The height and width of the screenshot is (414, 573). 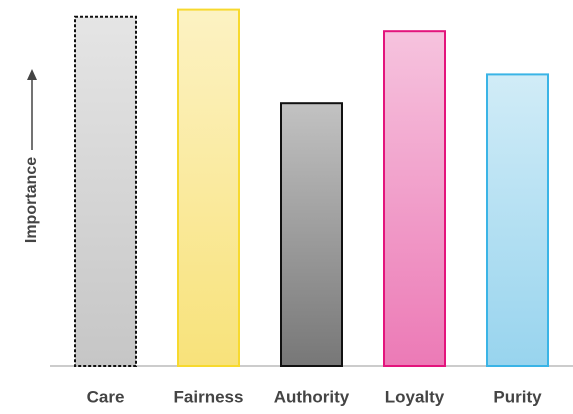 I want to click on x-tick-label: Authority, so click(x=312, y=396).